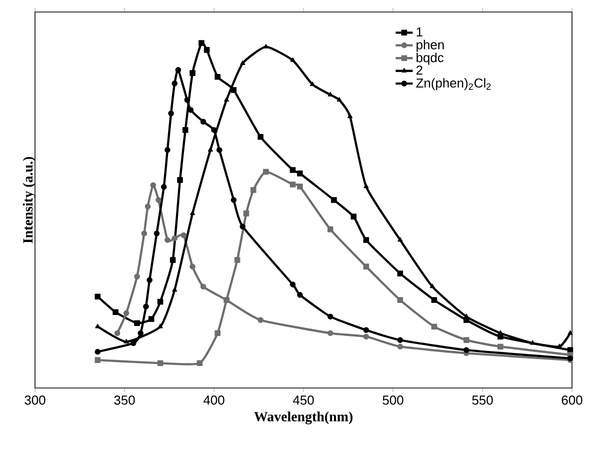 The height and width of the screenshot is (466, 590). I want to click on x-tick-label: 450, so click(303, 400).